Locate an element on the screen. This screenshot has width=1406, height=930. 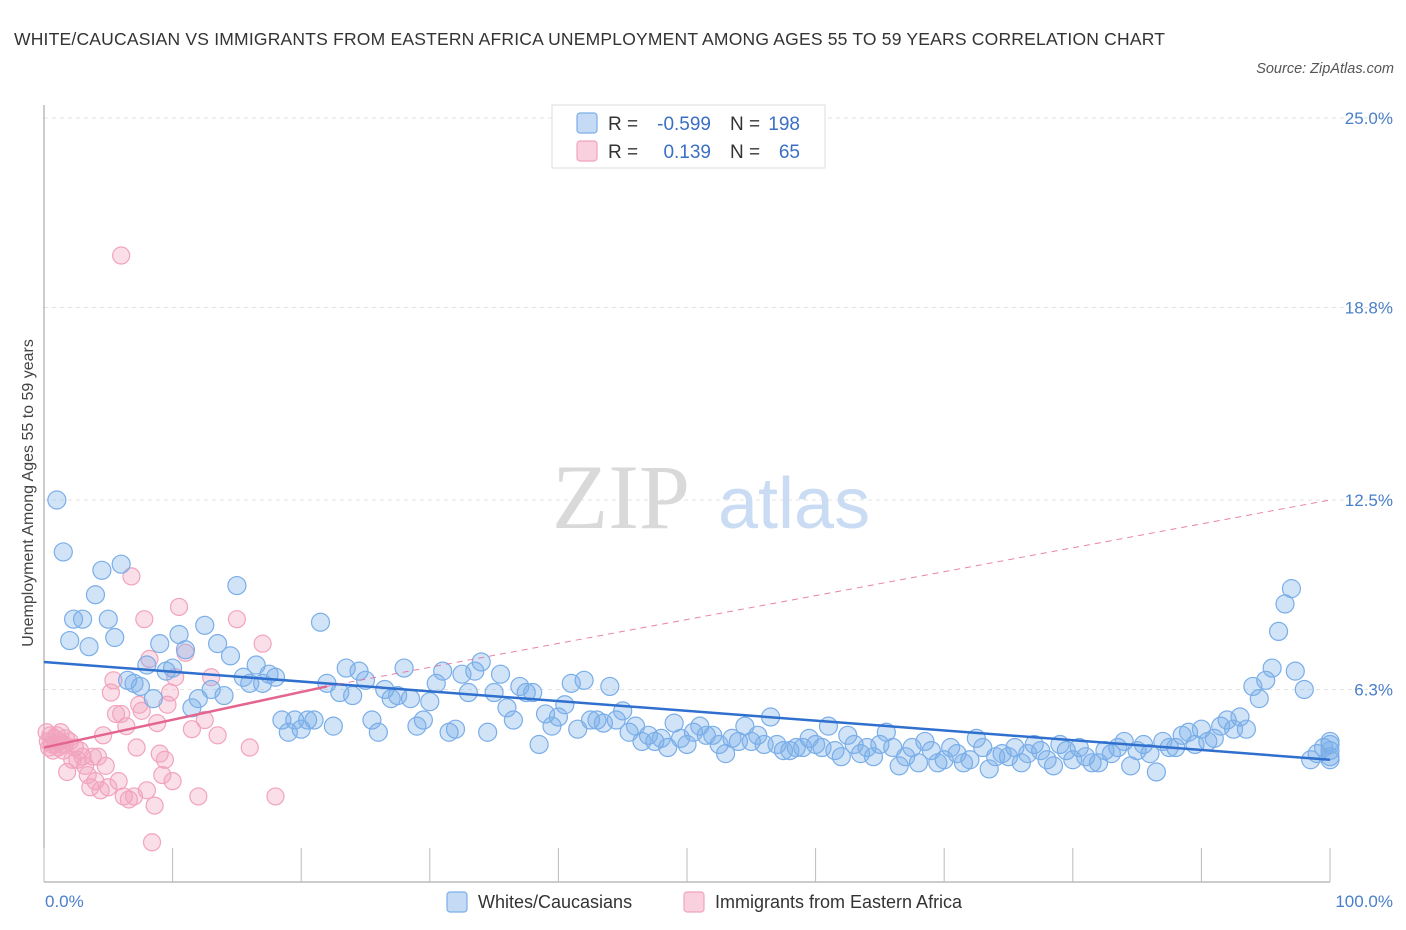
x-tick-marks is located at coordinates (687, 865).